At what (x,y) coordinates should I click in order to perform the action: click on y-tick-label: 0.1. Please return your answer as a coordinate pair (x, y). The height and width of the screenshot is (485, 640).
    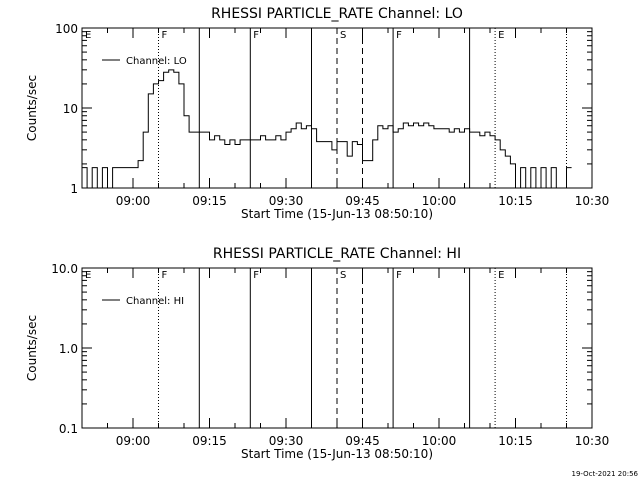
    Looking at the image, I should click on (68, 429).